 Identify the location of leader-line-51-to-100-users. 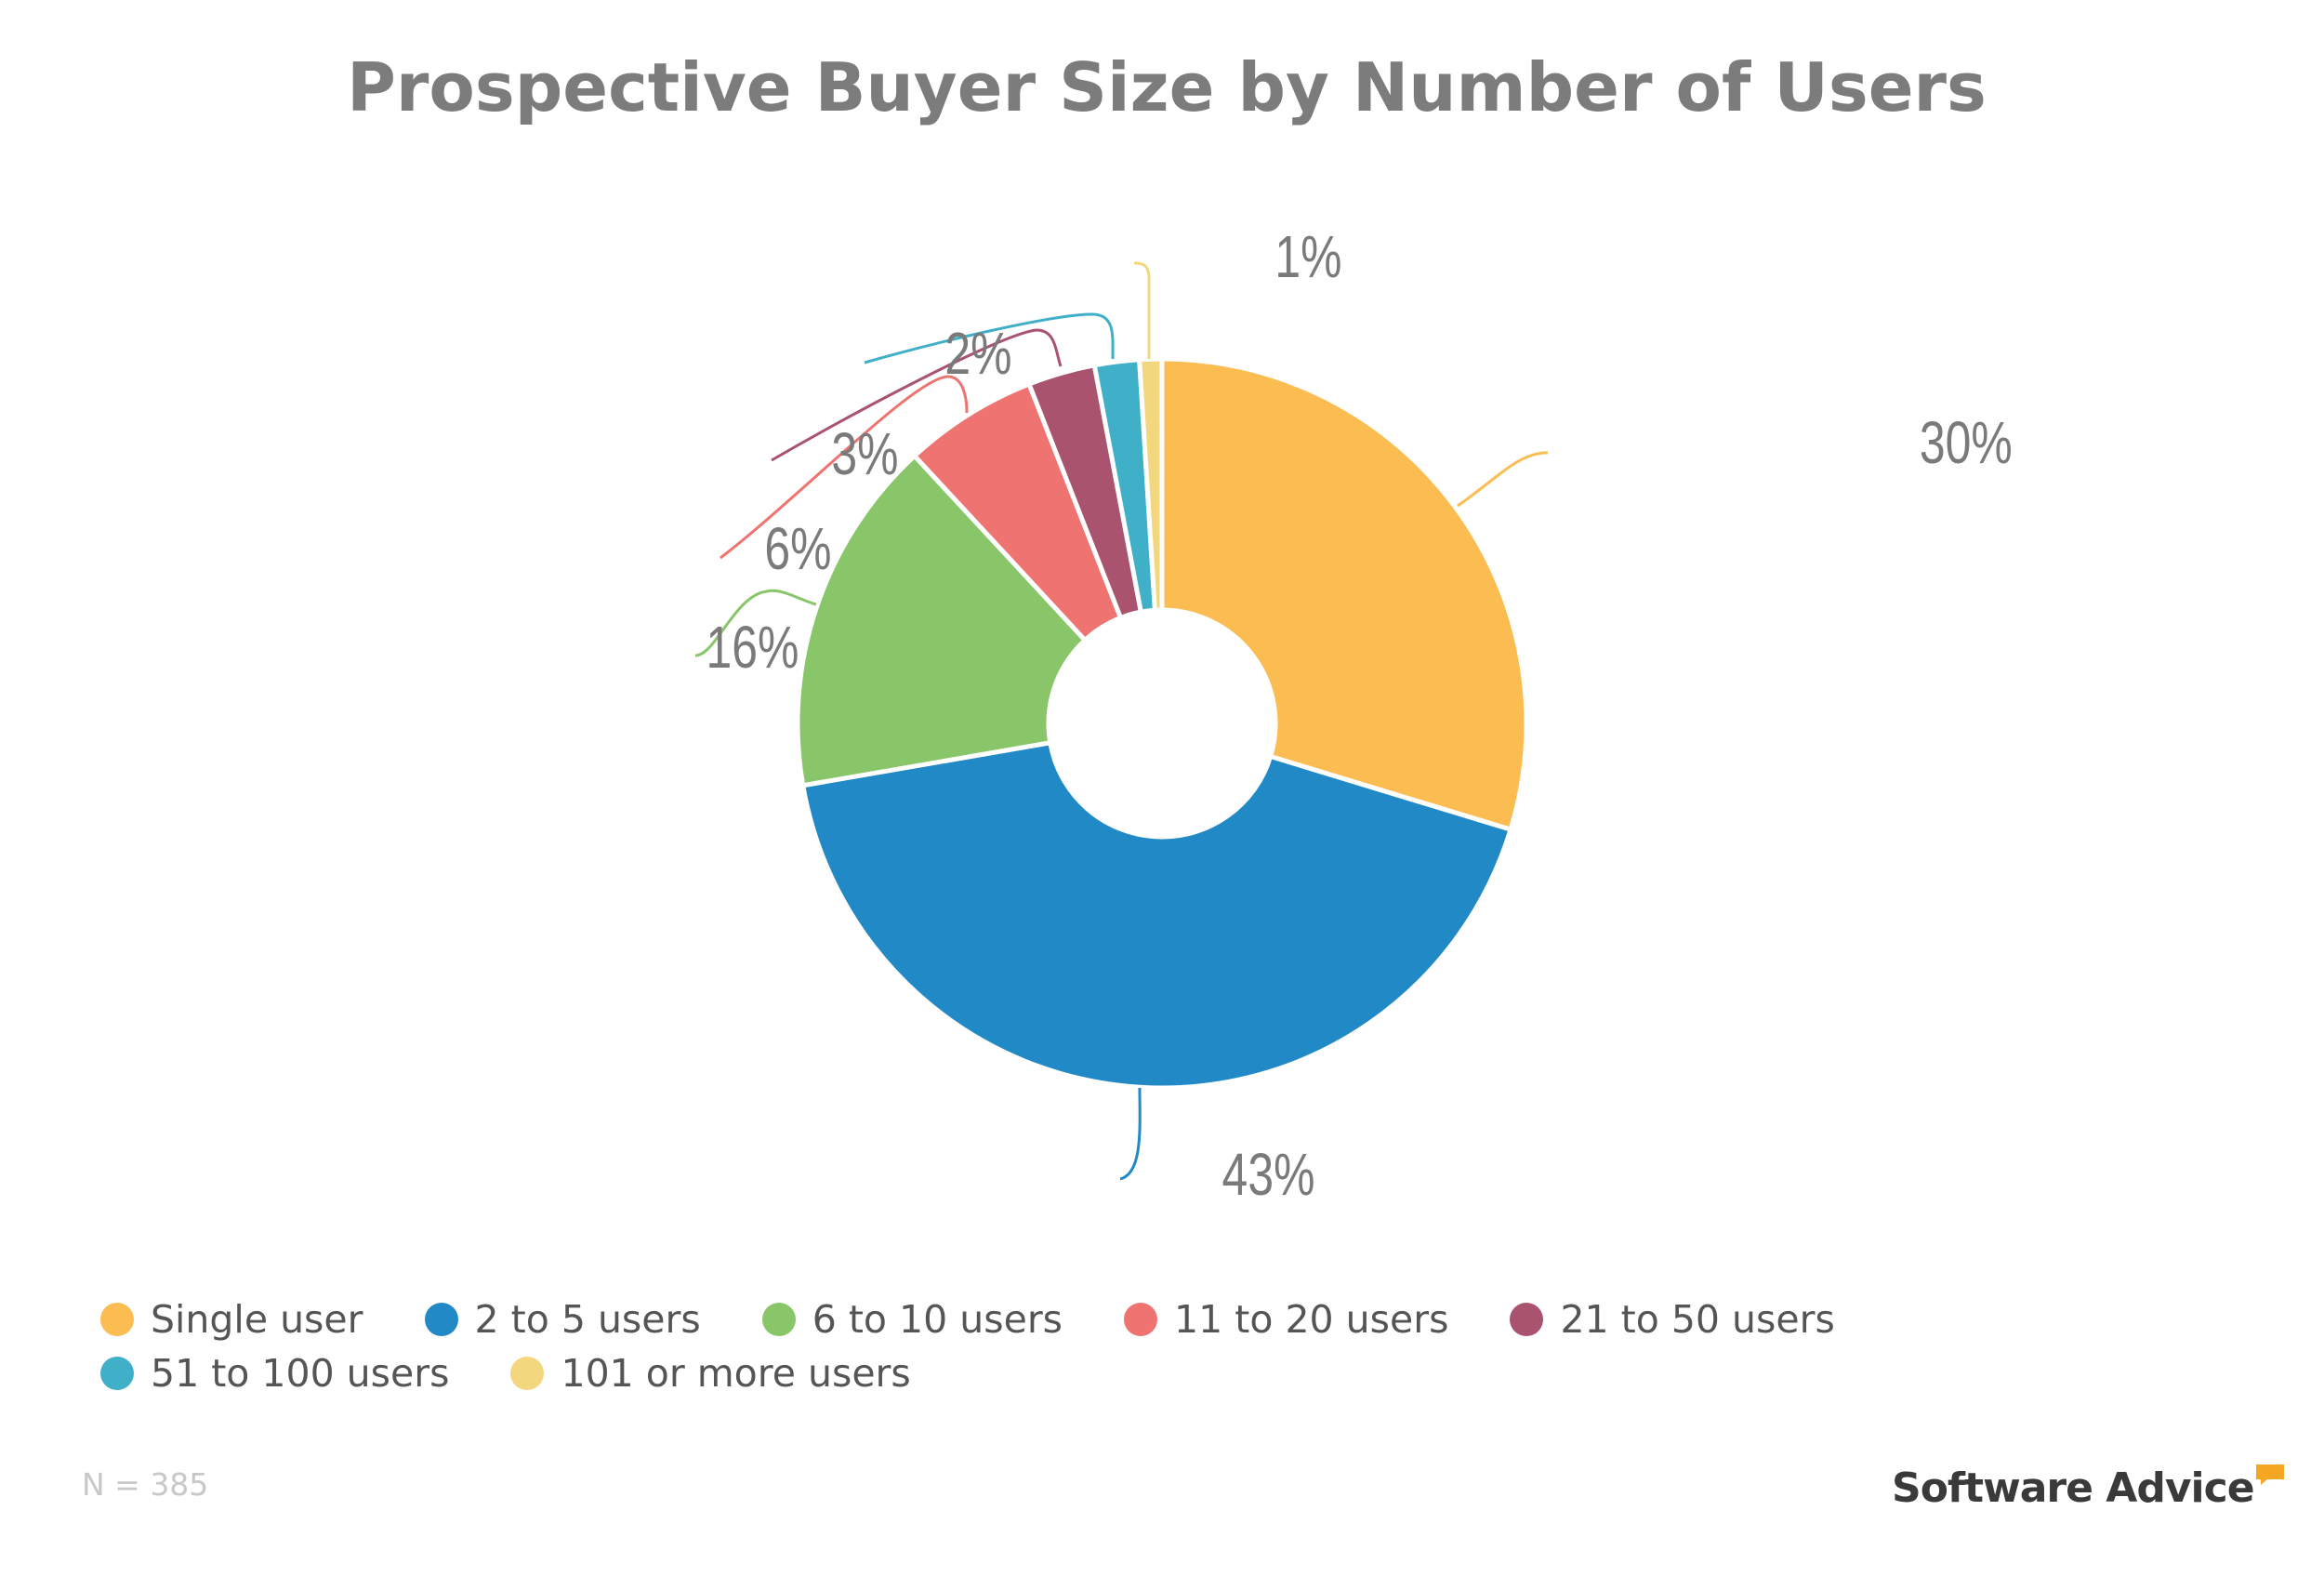
(989, 338).